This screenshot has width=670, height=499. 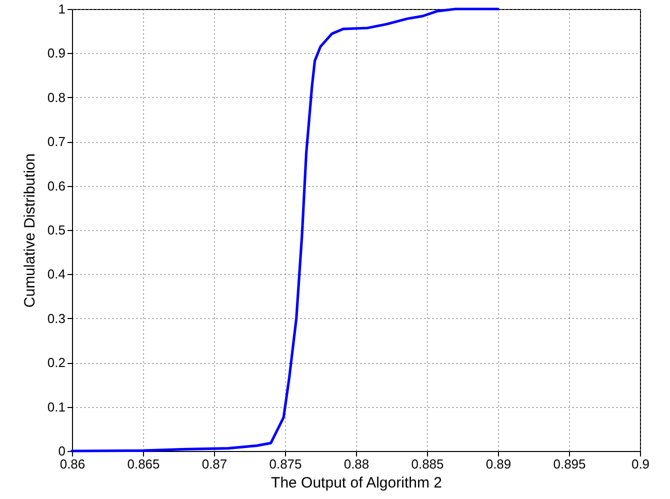 I want to click on y-tick-label: 0.8, so click(x=56, y=97).